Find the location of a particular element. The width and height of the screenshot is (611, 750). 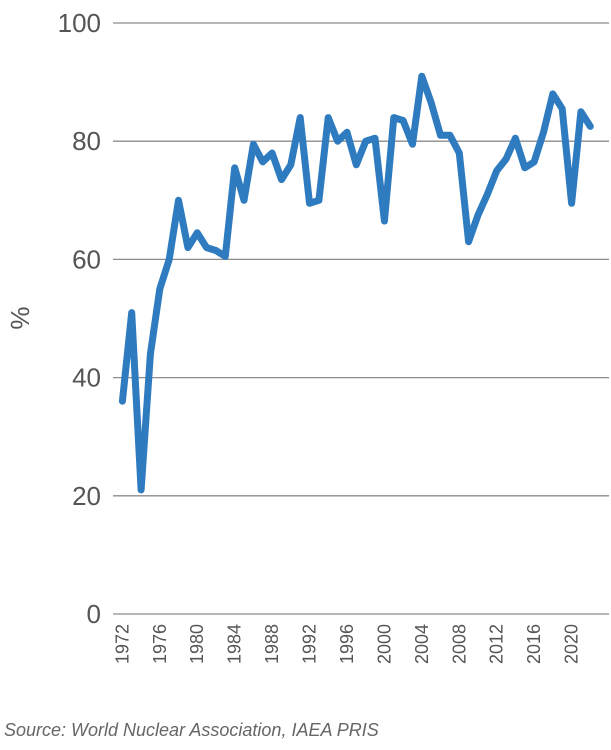

x-tick-label: 1992 is located at coordinates (310, 644).